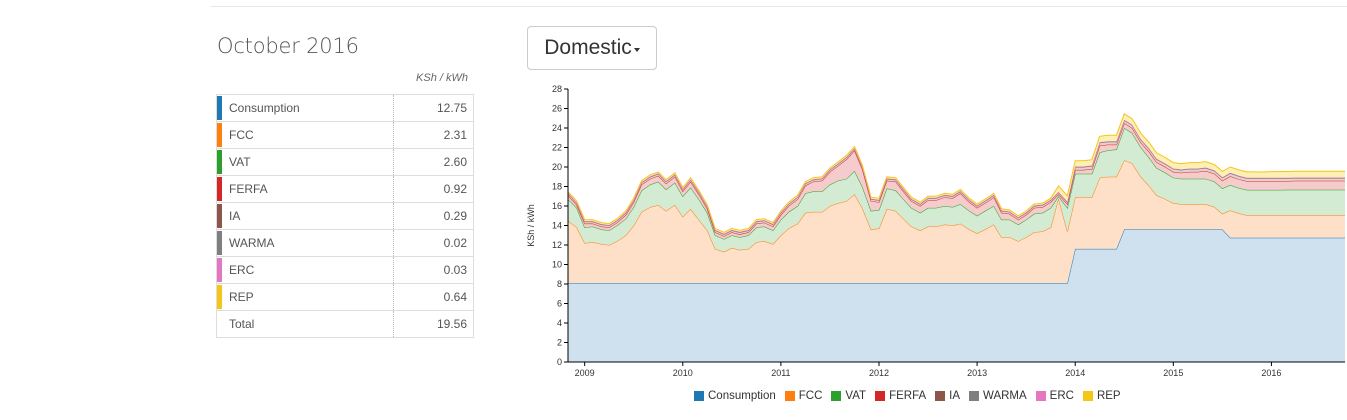  Describe the element at coordinates (977, 373) in the screenshot. I see `x-tick-label: 2013` at that location.